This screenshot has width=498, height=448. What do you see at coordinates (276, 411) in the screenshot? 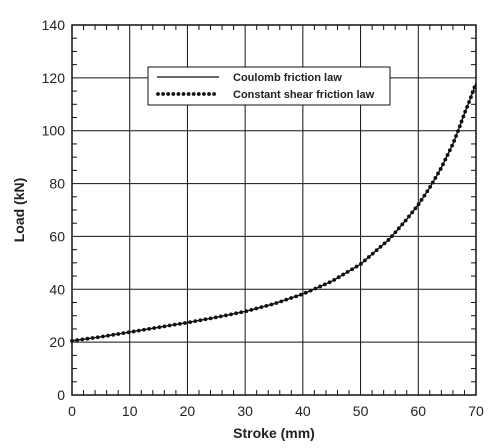
I see `x-tick-labels: 0 10 20 30 40 50 60 70` at bounding box center [276, 411].